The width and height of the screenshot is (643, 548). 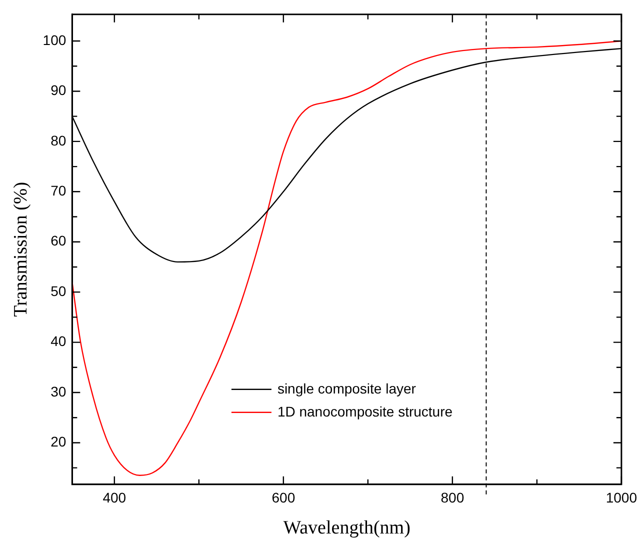 I want to click on x-tick-label: 1000, so click(x=622, y=498).